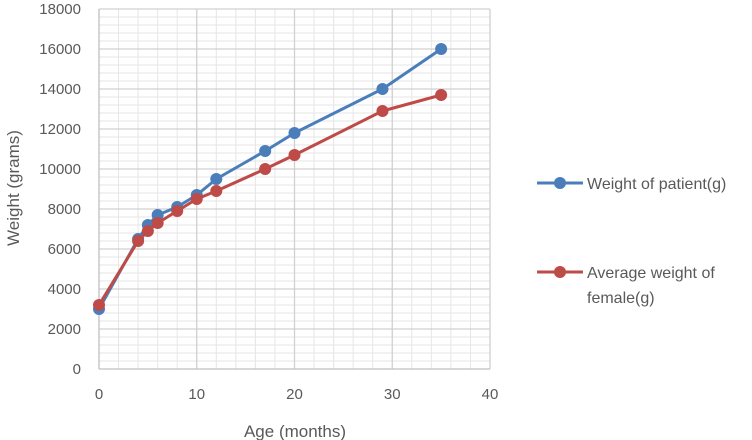 Image resolution: width=752 pixels, height=440 pixels. I want to click on x-tick-label: 30, so click(392, 394).